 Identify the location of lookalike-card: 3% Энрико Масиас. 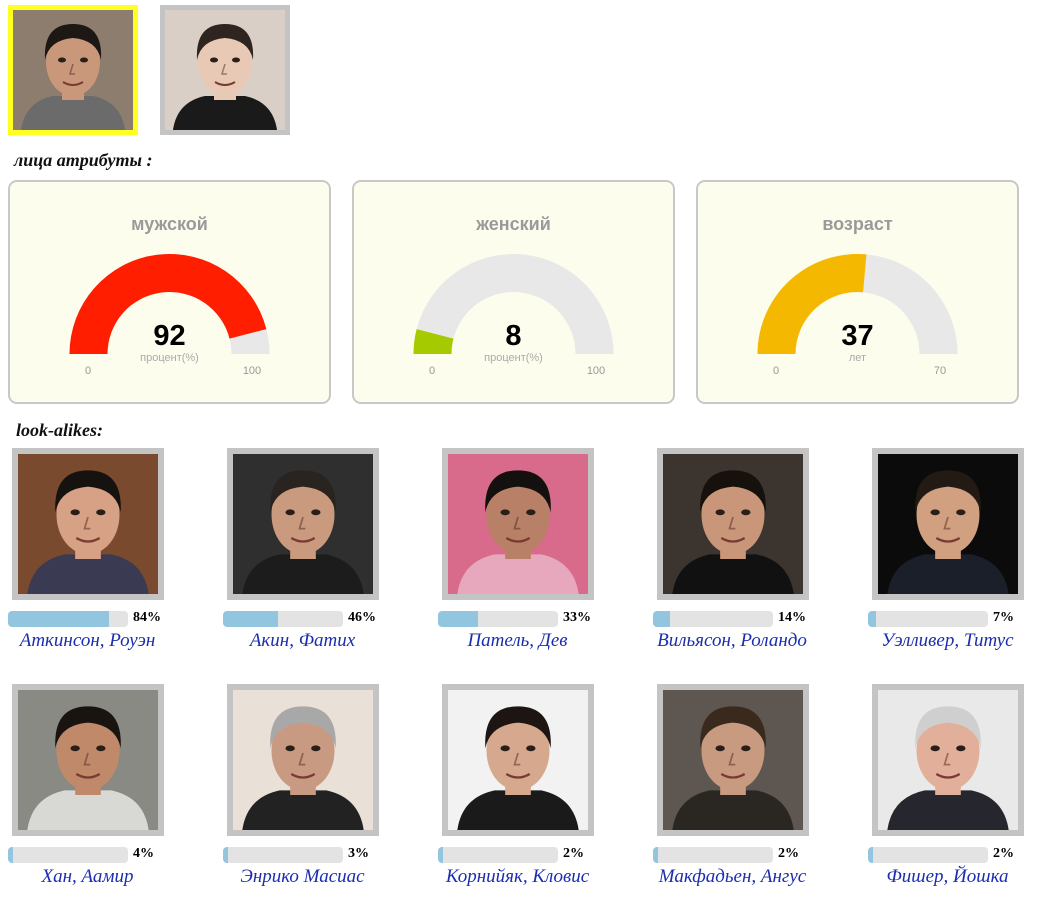
(327, 799).